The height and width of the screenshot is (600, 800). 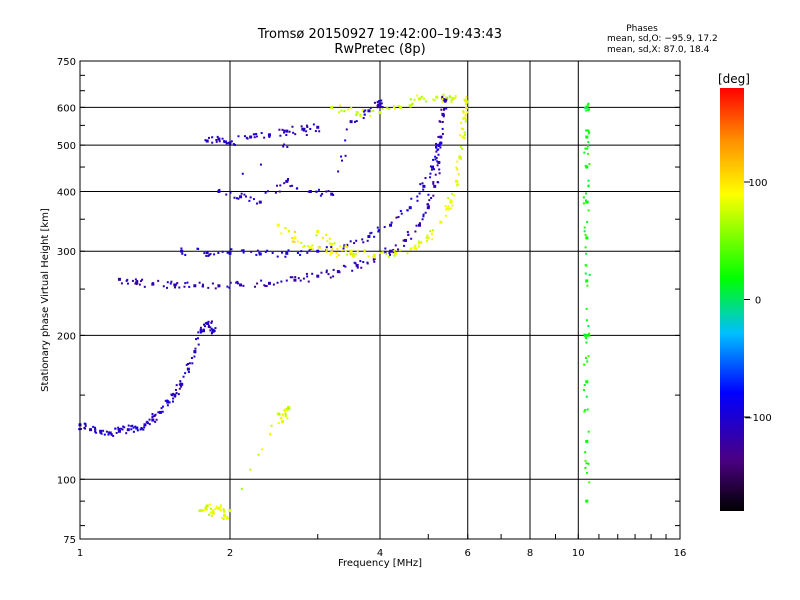 I want to click on series-x-trace-top, so click(x=393, y=105).